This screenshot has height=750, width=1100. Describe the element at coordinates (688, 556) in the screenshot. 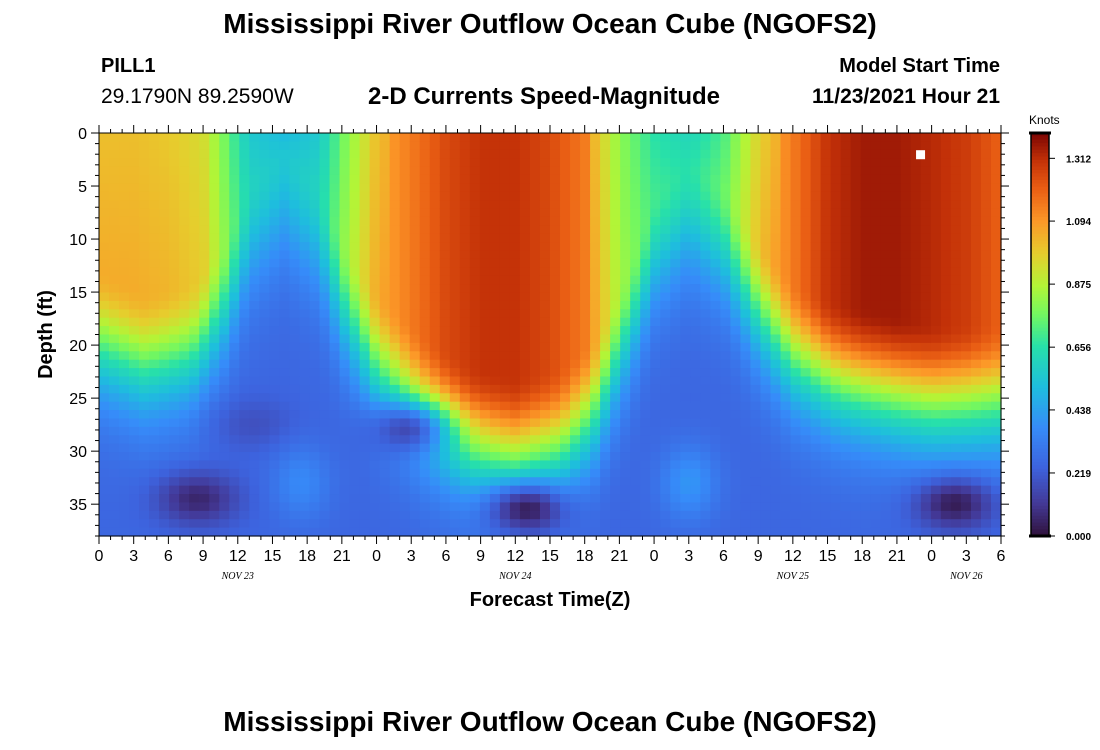

I see `x-tick-label: 3` at that location.